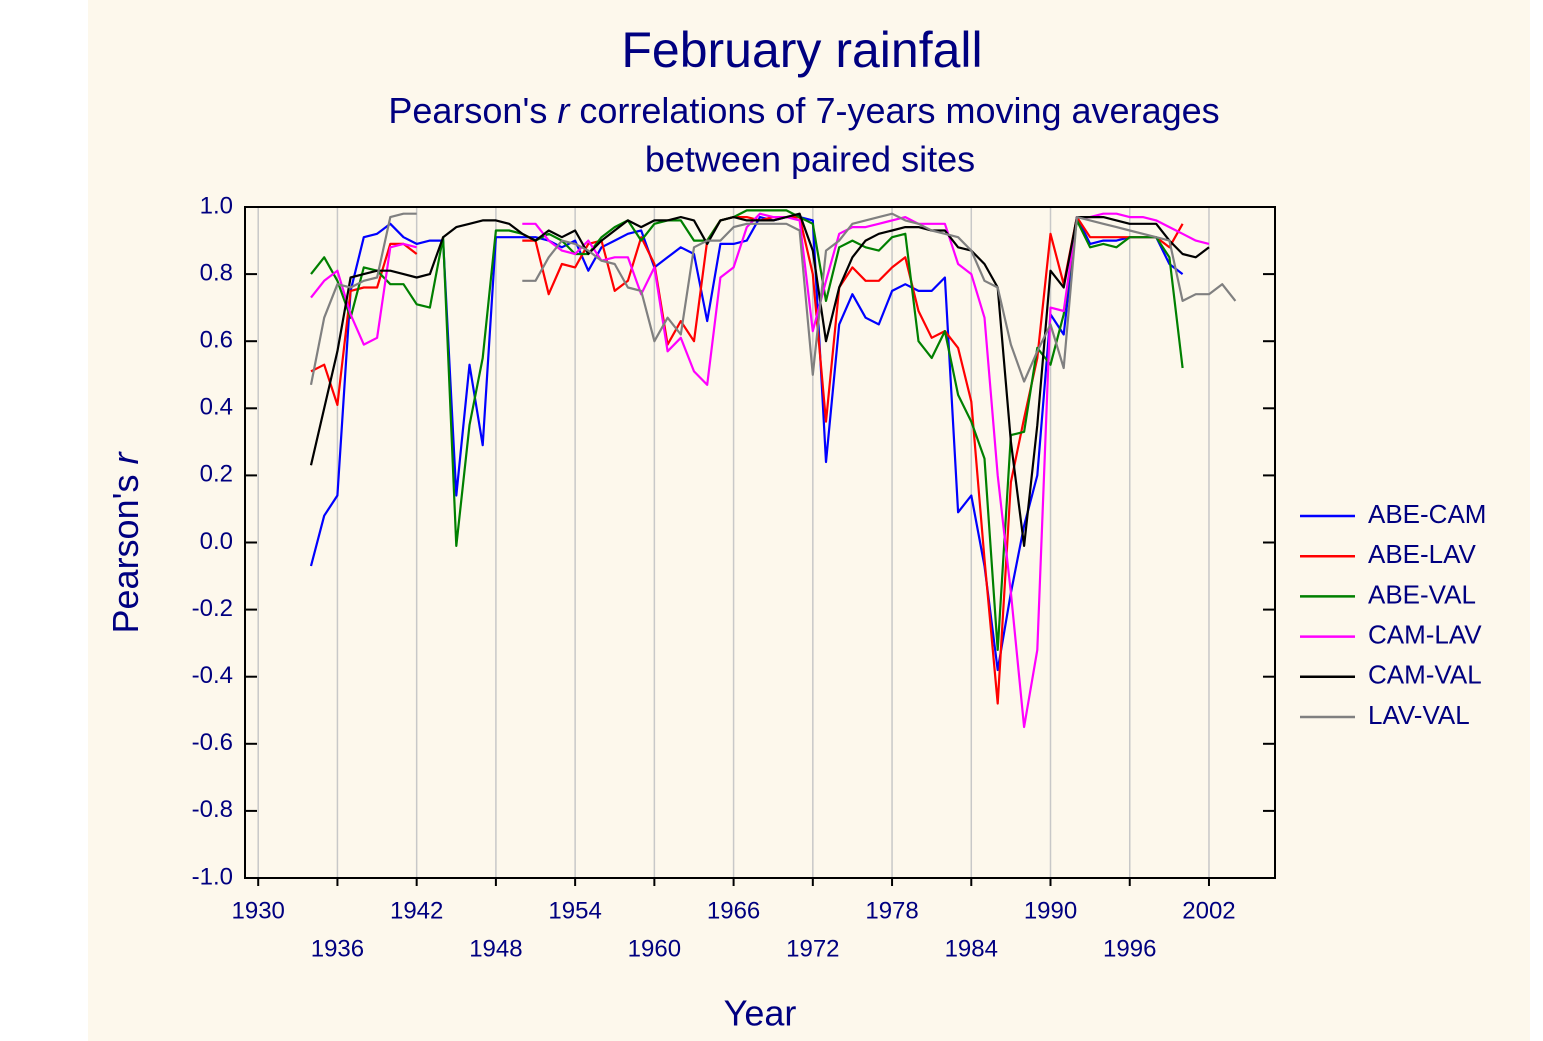 The height and width of the screenshot is (1041, 1543). I want to click on x-tick-label: 1996, so click(1129, 948).